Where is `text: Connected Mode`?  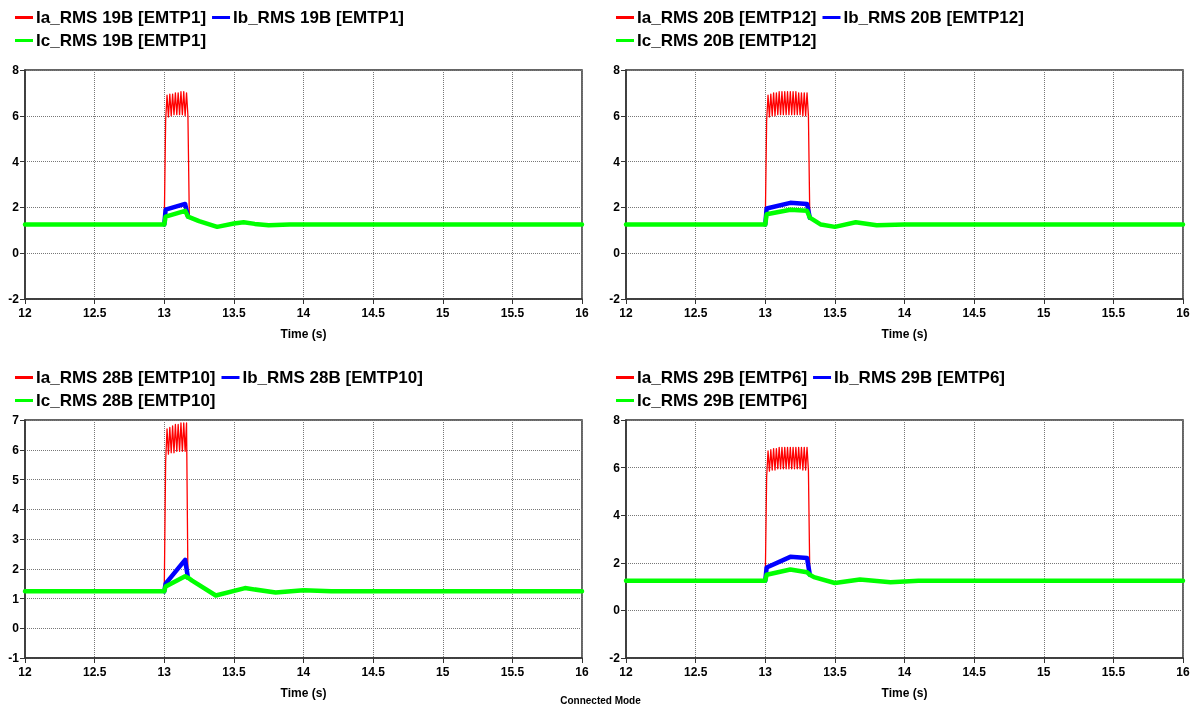 text: Connected Mode is located at coordinates (600, 700).